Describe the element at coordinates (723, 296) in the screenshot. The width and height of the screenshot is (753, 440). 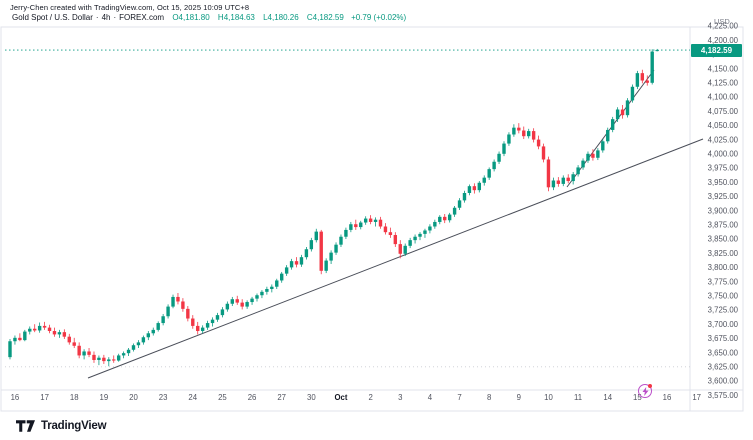
I see `price-tick-label: 3,750.00` at that location.